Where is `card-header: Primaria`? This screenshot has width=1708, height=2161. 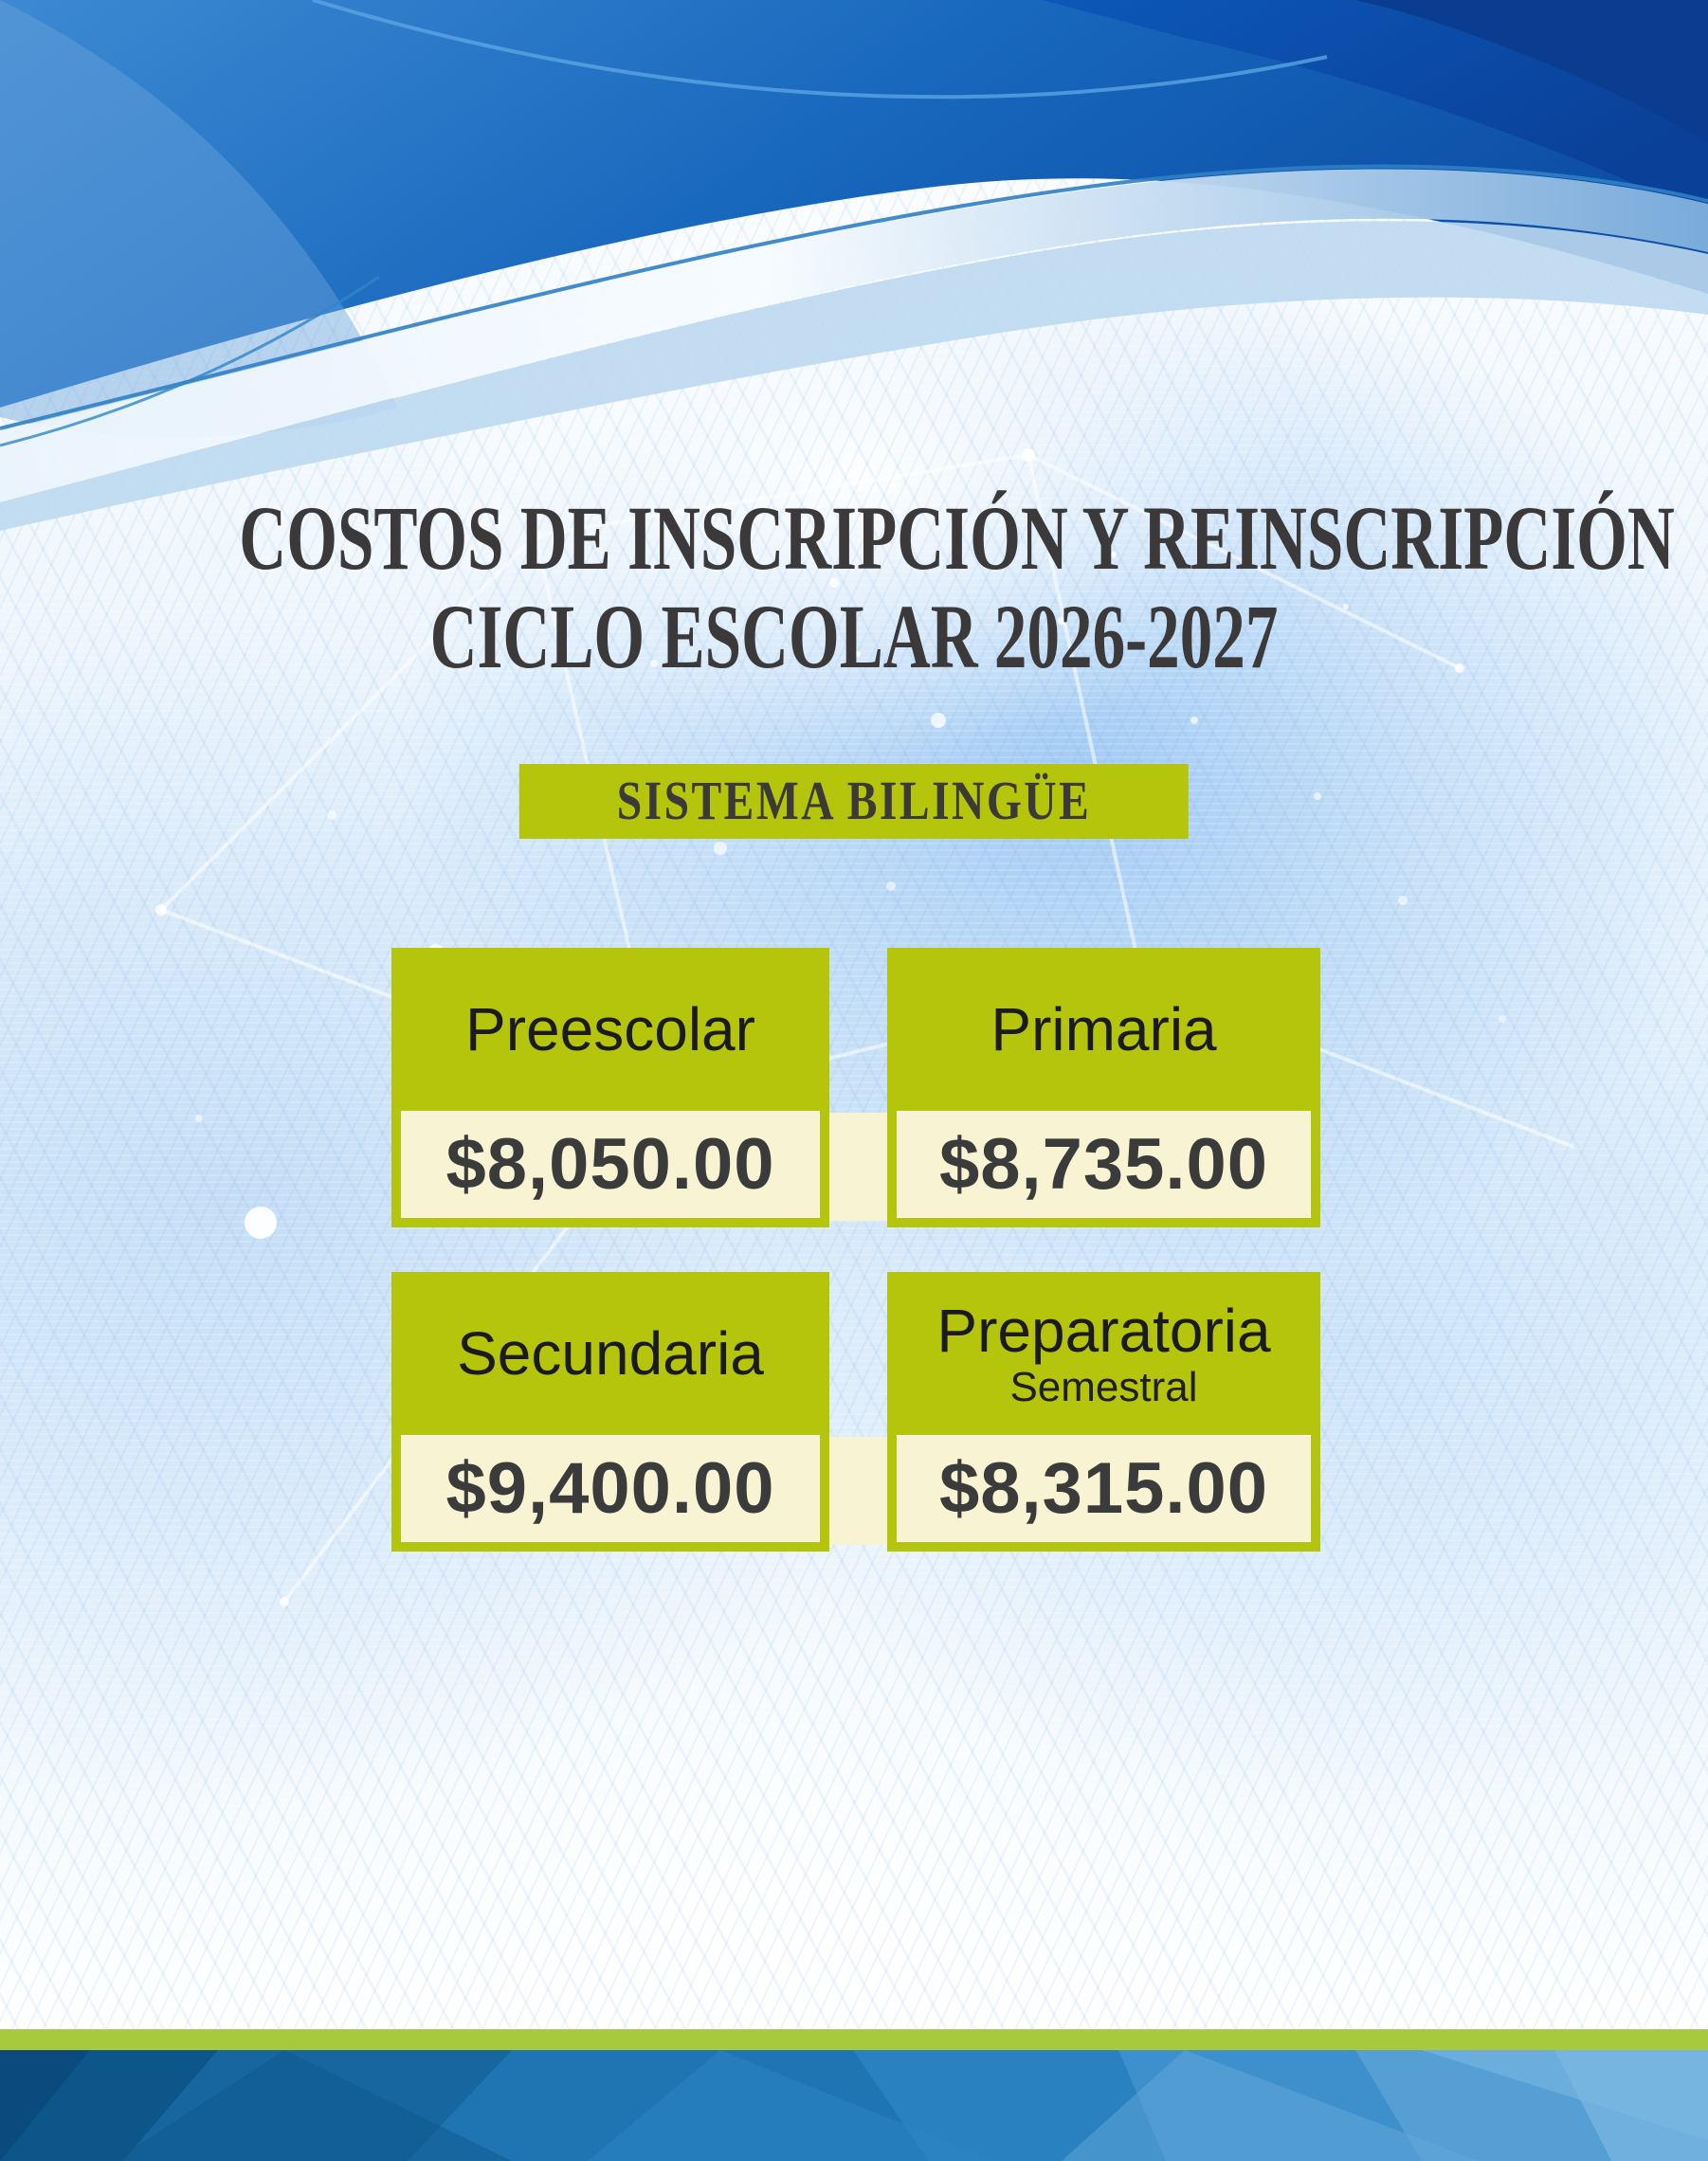
card-header: Primaria is located at coordinates (1103, 1029).